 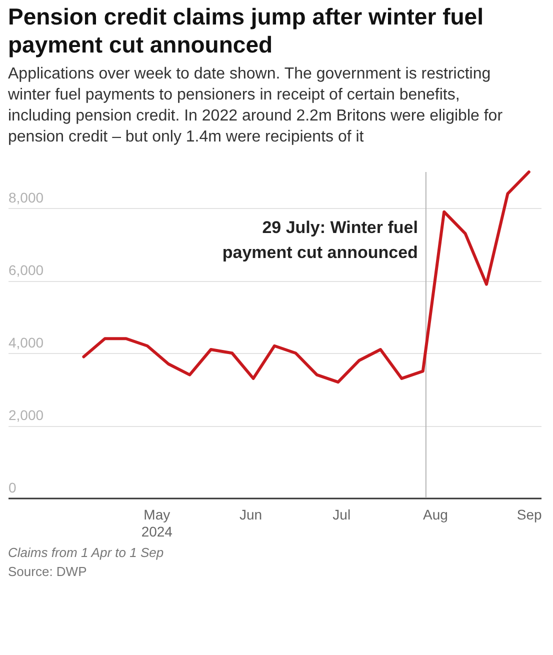 I want to click on chart-subtitle: Applications over week to date shown. The government is restricting winter fuel payments to pensioners in receipt of certain benefits, including pension credit. In 2022 around 2.2m Britons were eligible for pension credit – but only 1.4m were recipients of it, so click(x=255, y=106).